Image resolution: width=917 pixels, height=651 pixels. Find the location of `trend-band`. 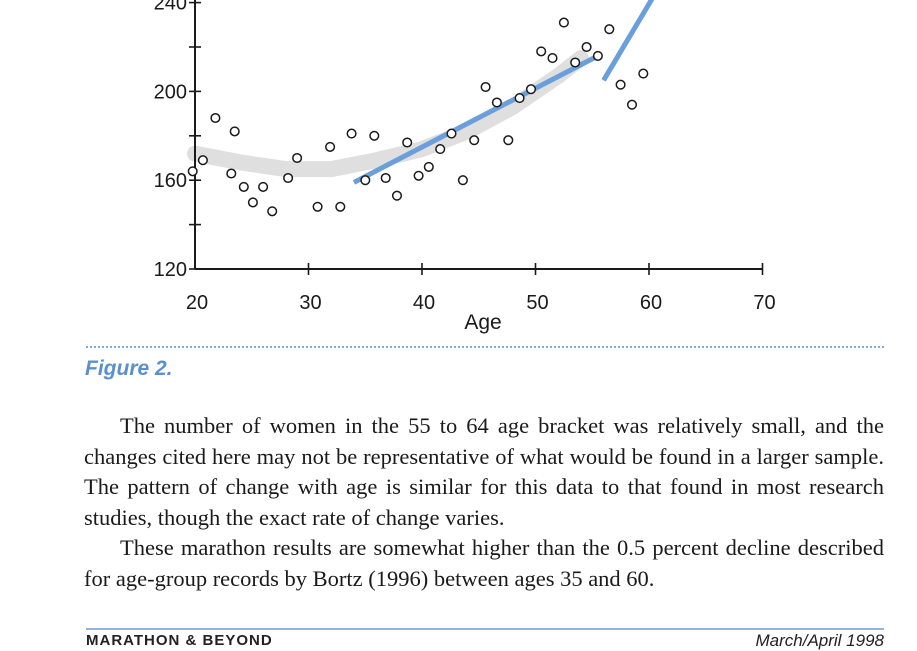

trend-band is located at coordinates (388, 114).